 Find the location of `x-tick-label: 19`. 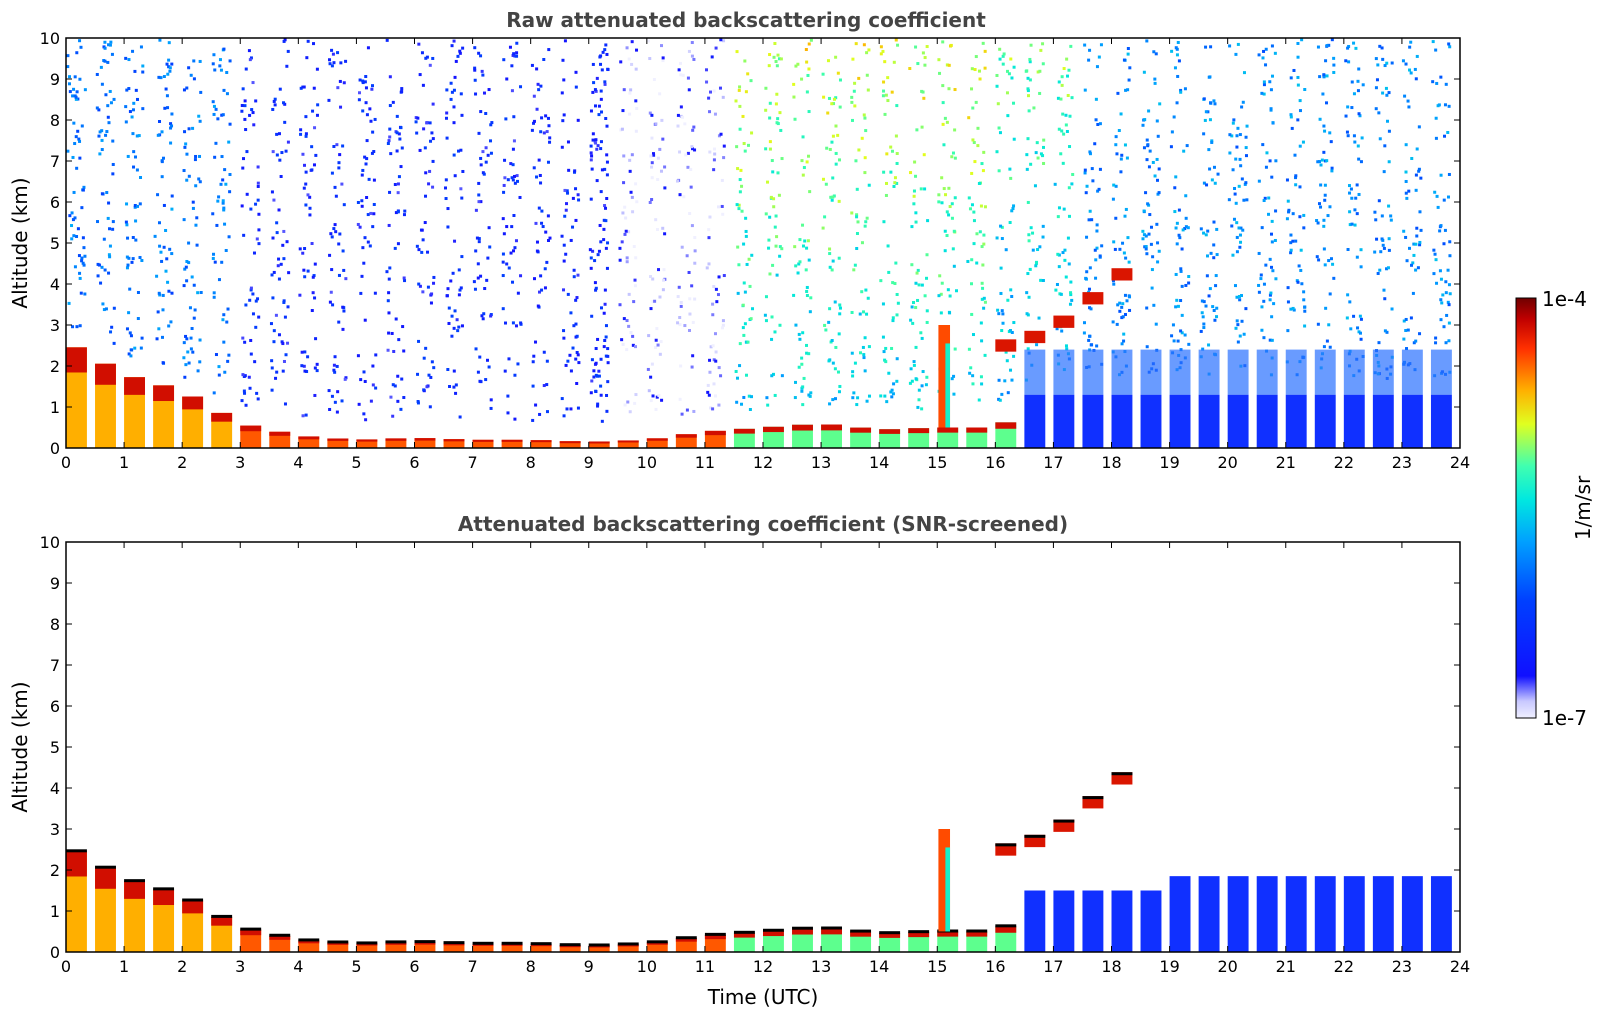

x-tick-label: 19 is located at coordinates (1169, 966).